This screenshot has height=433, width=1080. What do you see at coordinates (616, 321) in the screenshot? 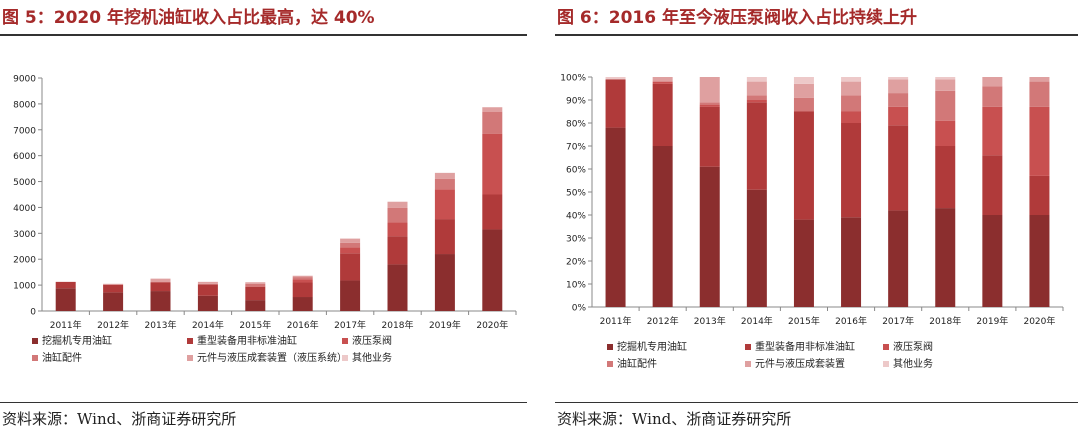
I see `x-tick-label: 2011年` at bounding box center [616, 321].